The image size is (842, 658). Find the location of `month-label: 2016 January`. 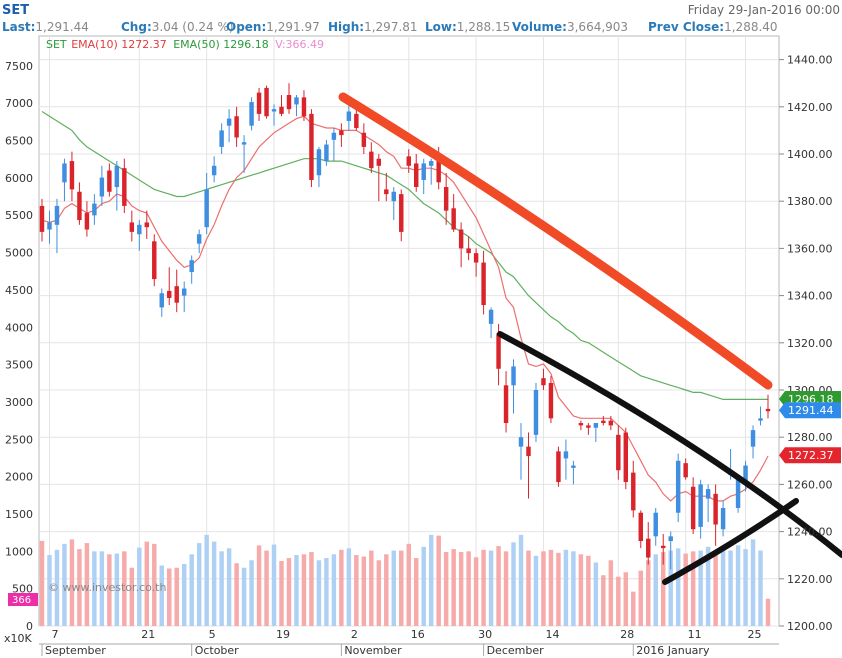

month-label: 2016 January is located at coordinates (673, 650).